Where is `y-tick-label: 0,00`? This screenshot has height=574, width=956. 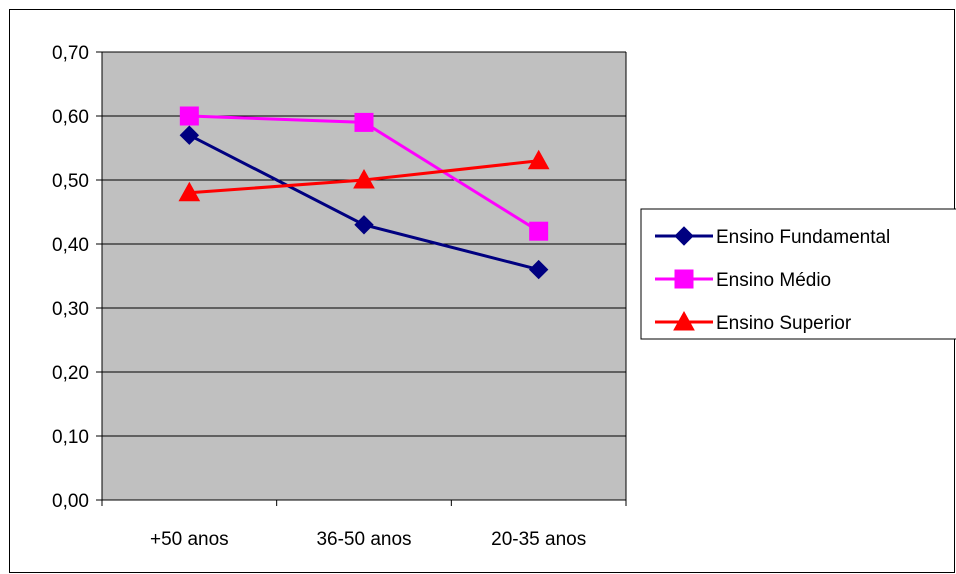
y-tick-label: 0,00 is located at coordinates (70, 501).